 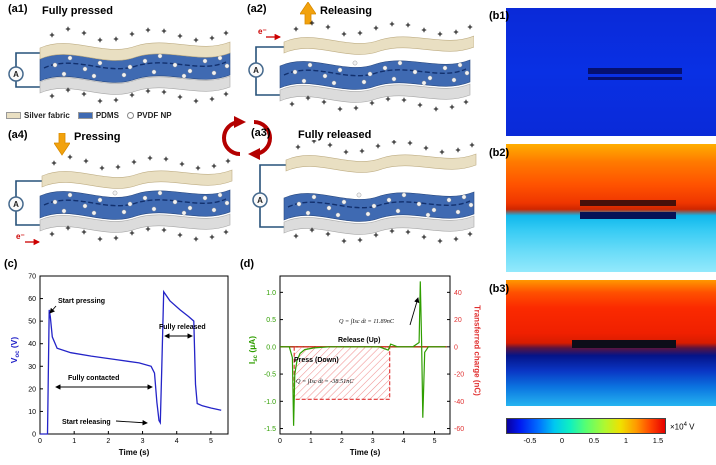 What do you see at coordinates (361, 70) in the screenshot?
I see `schematic-a2: A e⁻` at bounding box center [361, 70].